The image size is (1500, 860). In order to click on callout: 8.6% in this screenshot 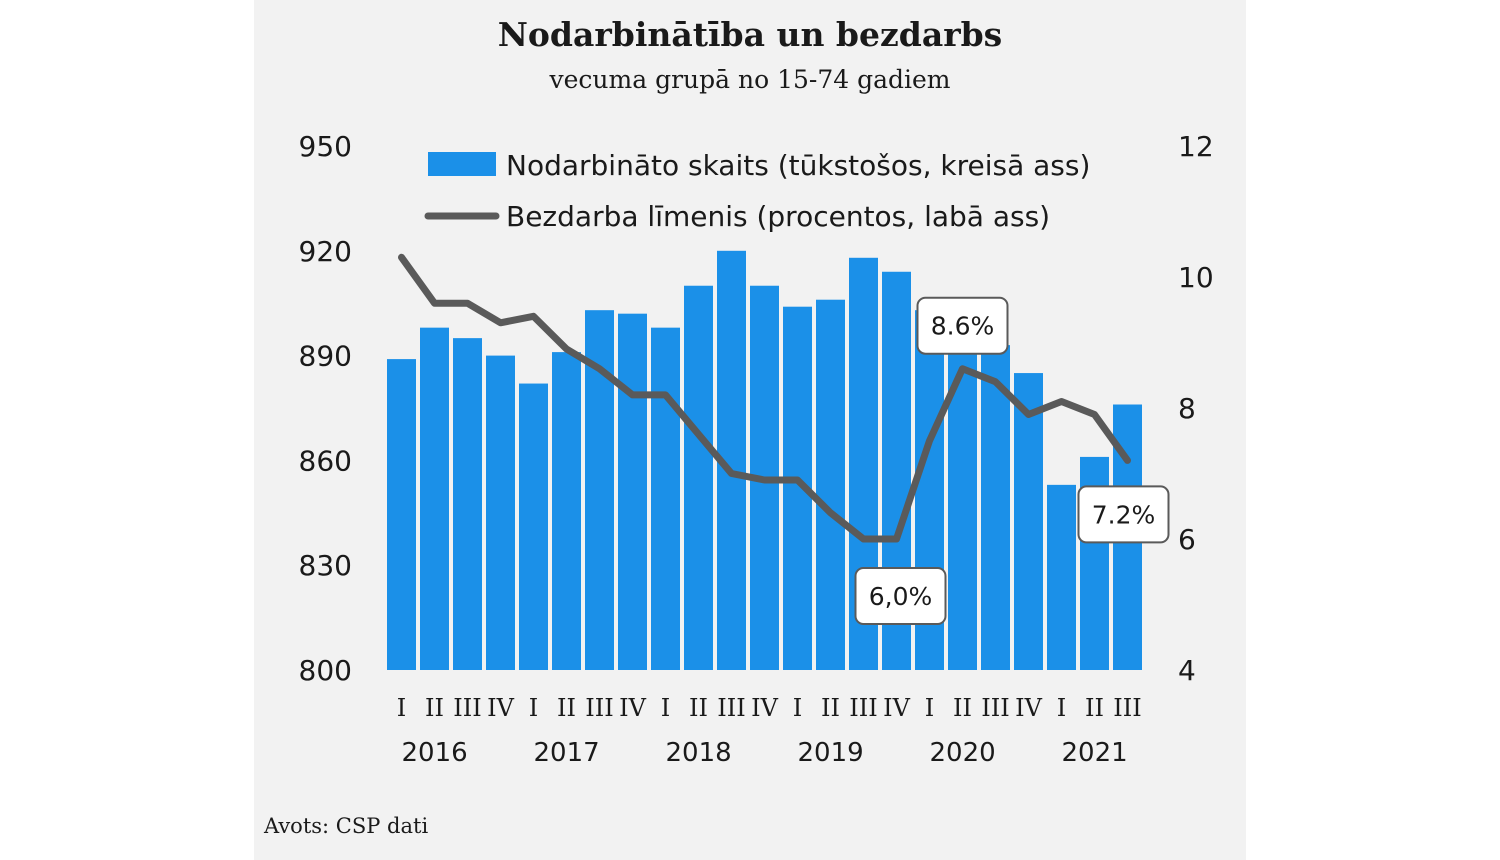, I will do `click(962, 325)`.